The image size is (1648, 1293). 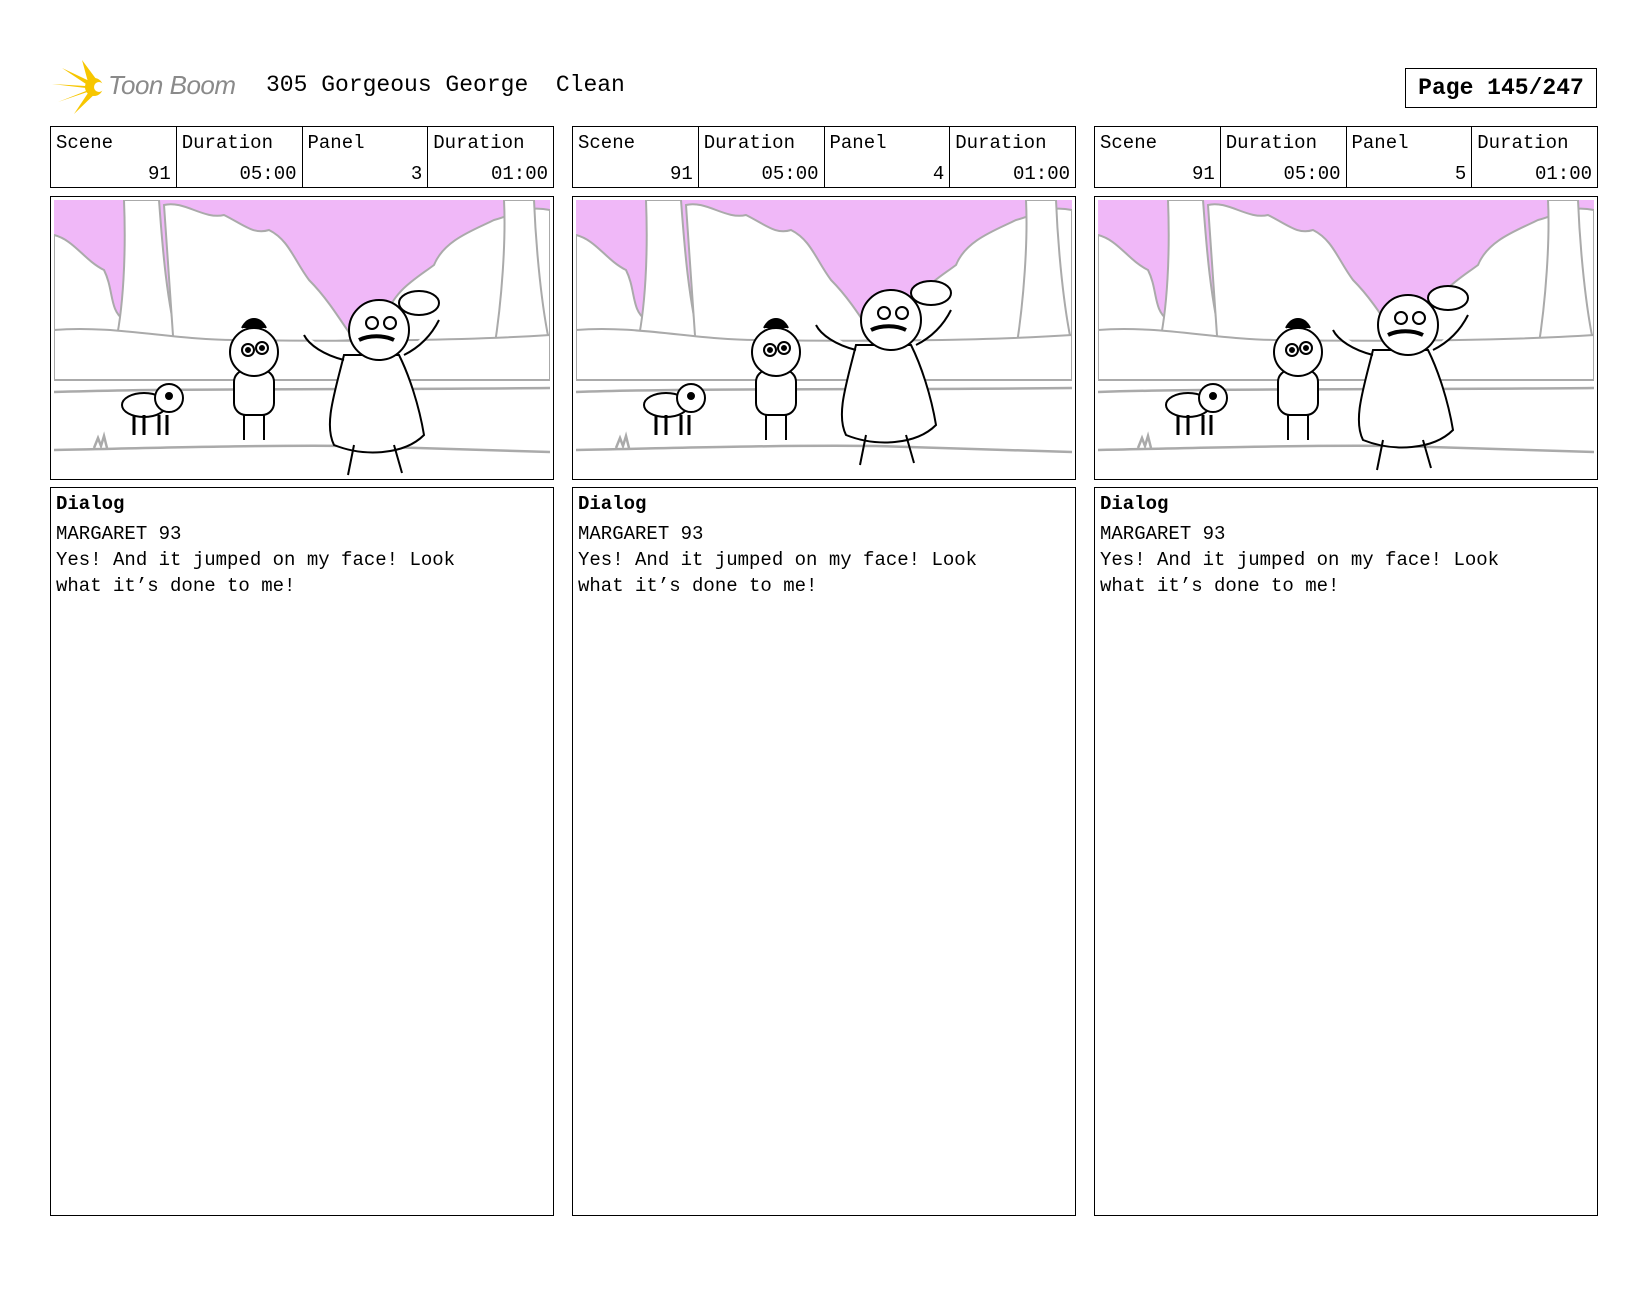 What do you see at coordinates (1460, 174) in the screenshot?
I see `panel-value: 5` at bounding box center [1460, 174].